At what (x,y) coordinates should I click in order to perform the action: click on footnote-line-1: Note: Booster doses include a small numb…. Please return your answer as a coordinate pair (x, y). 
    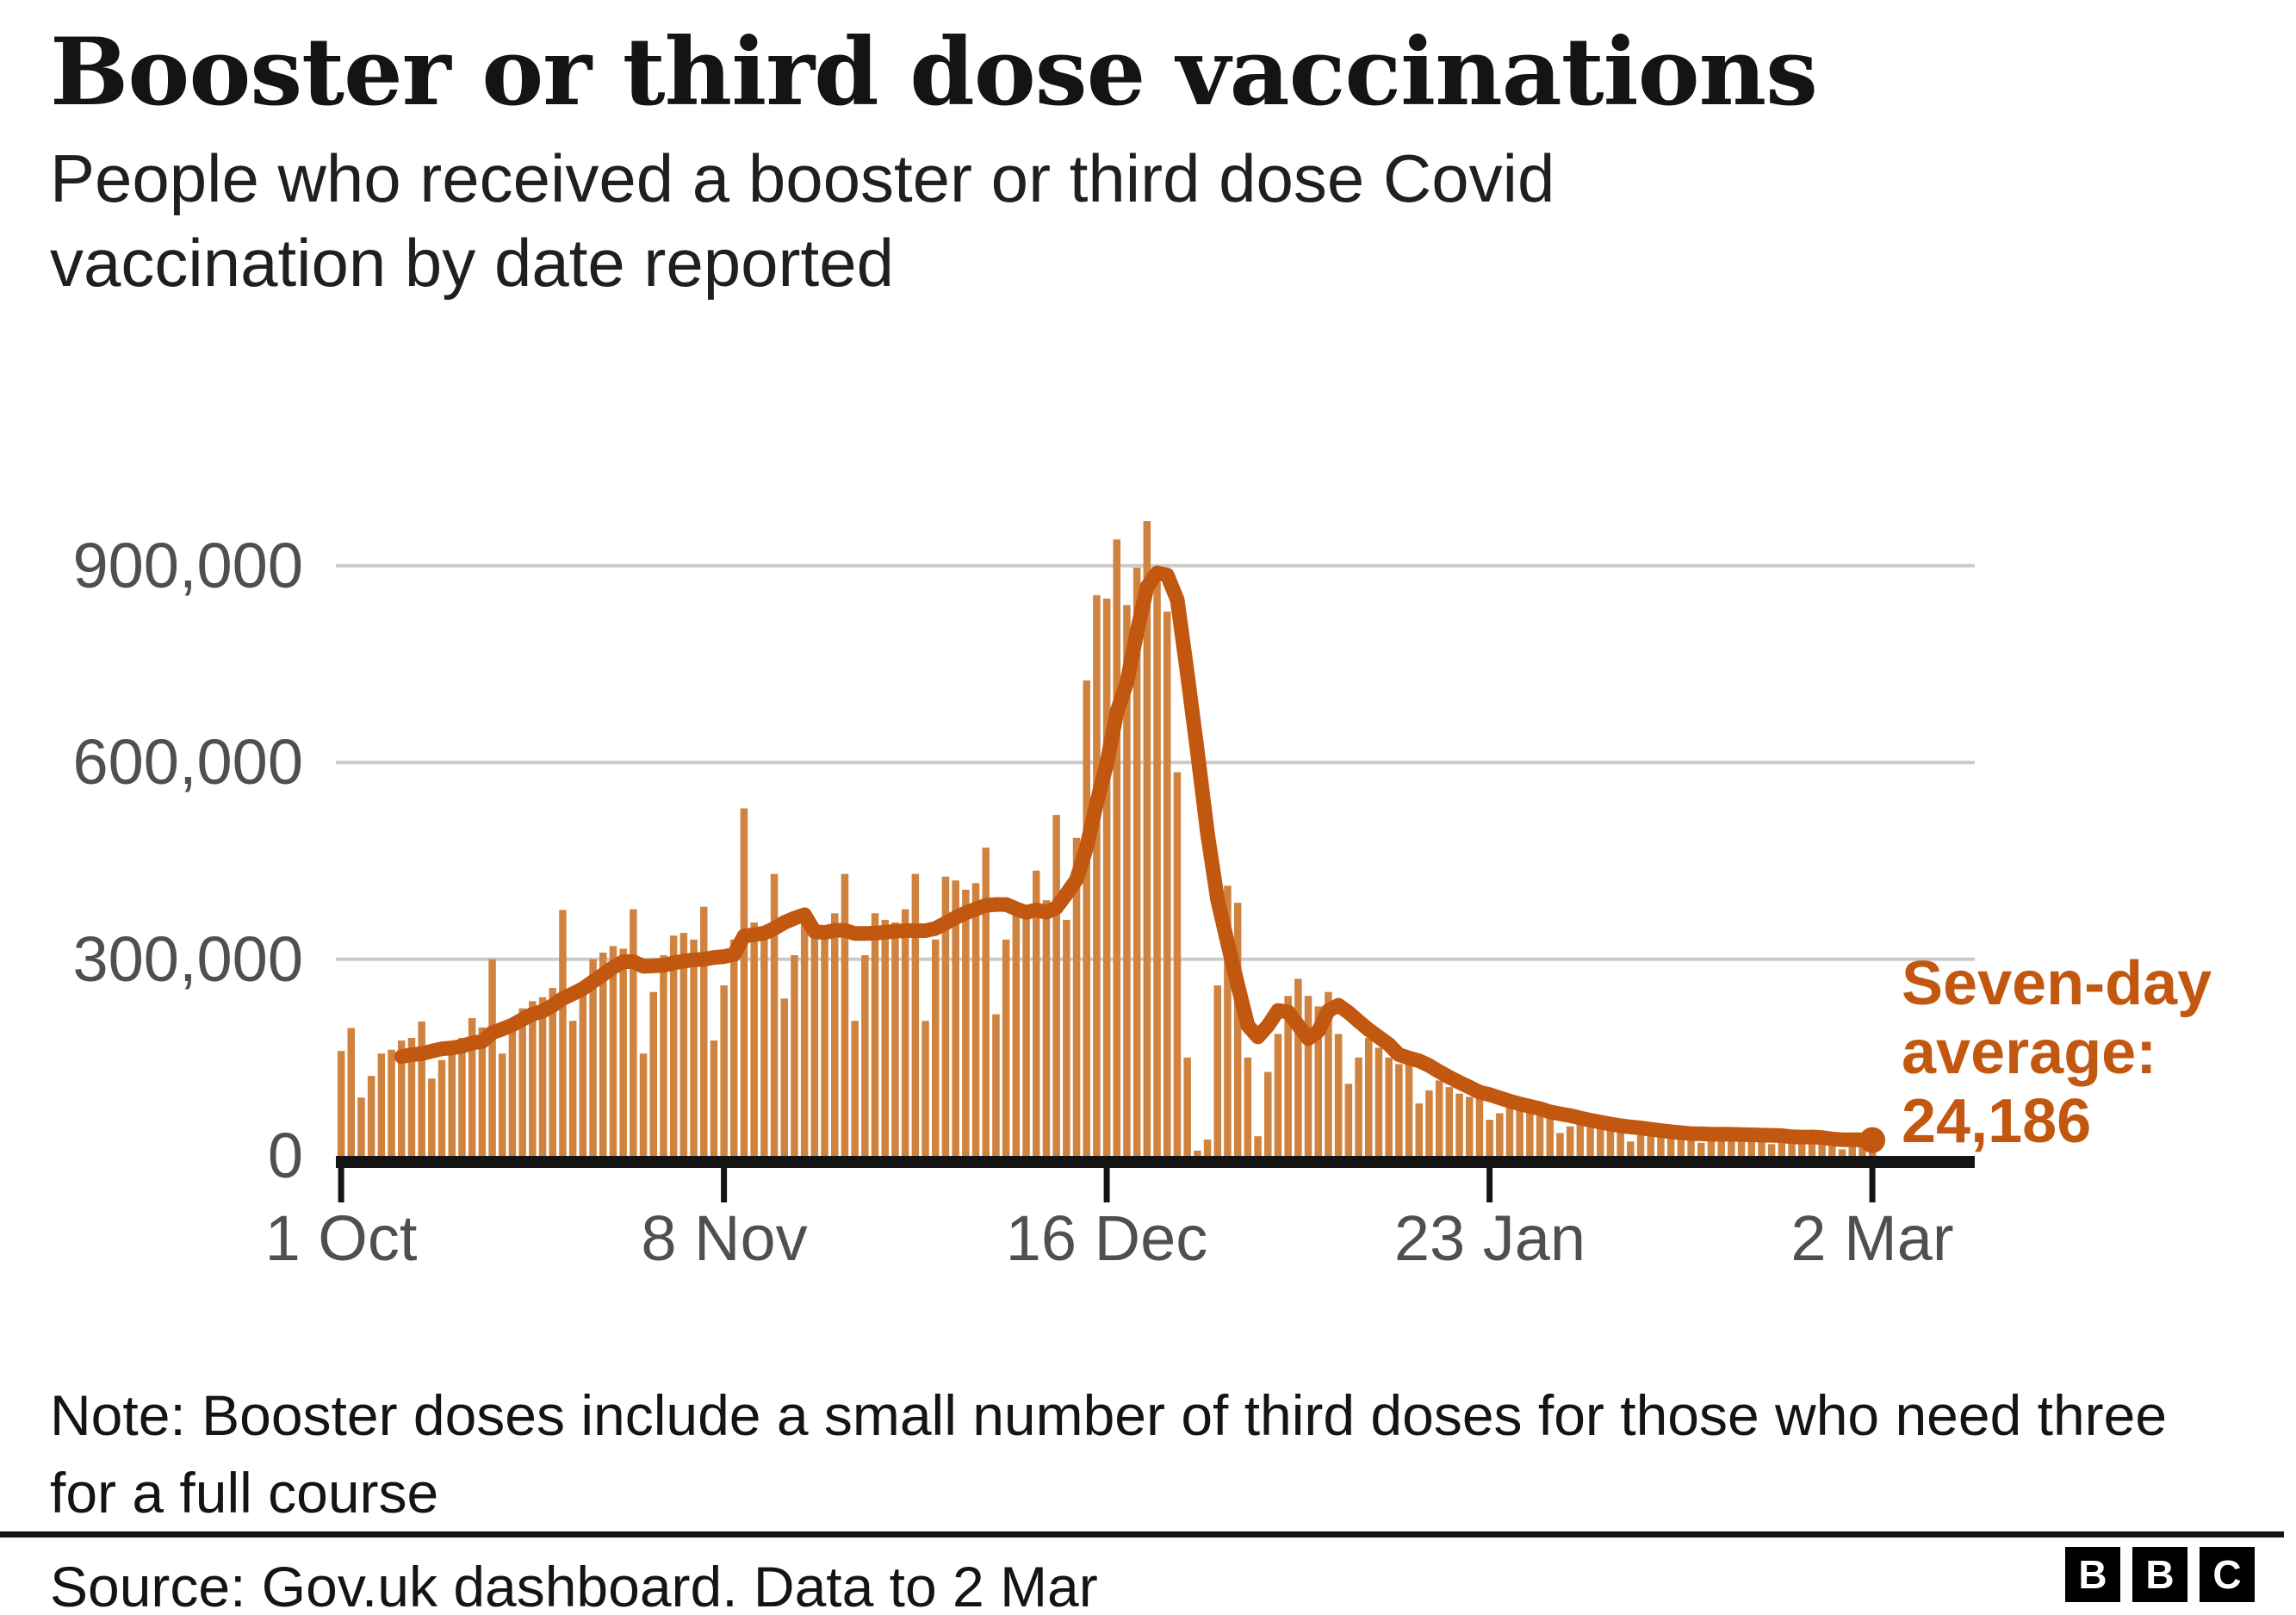
    Looking at the image, I should click on (1109, 1415).